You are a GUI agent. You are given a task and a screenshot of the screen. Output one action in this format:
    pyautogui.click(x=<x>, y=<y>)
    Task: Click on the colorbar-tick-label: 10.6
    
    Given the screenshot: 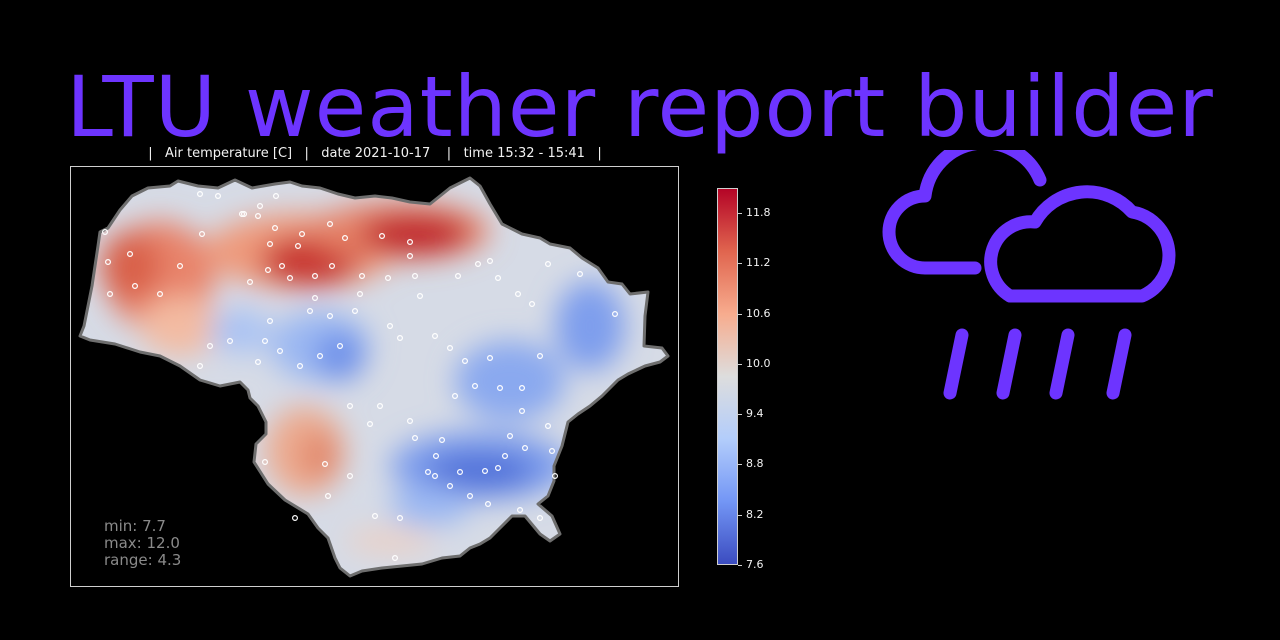 What is the action you would take?
    pyautogui.click(x=758, y=313)
    